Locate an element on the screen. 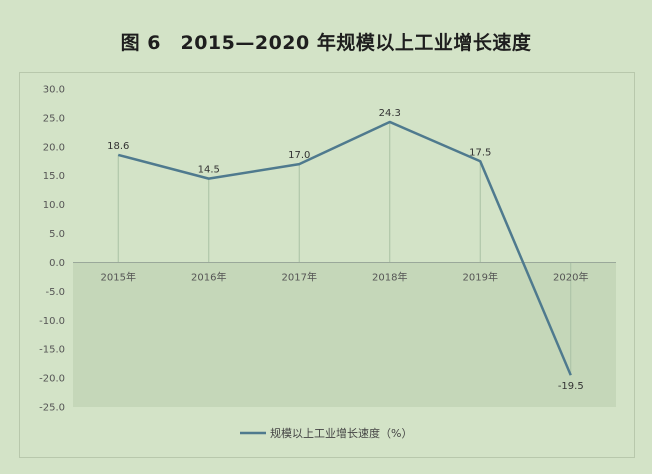 This screenshot has width=652, height=474. x-tick-label: 2016年 is located at coordinates (208, 276).